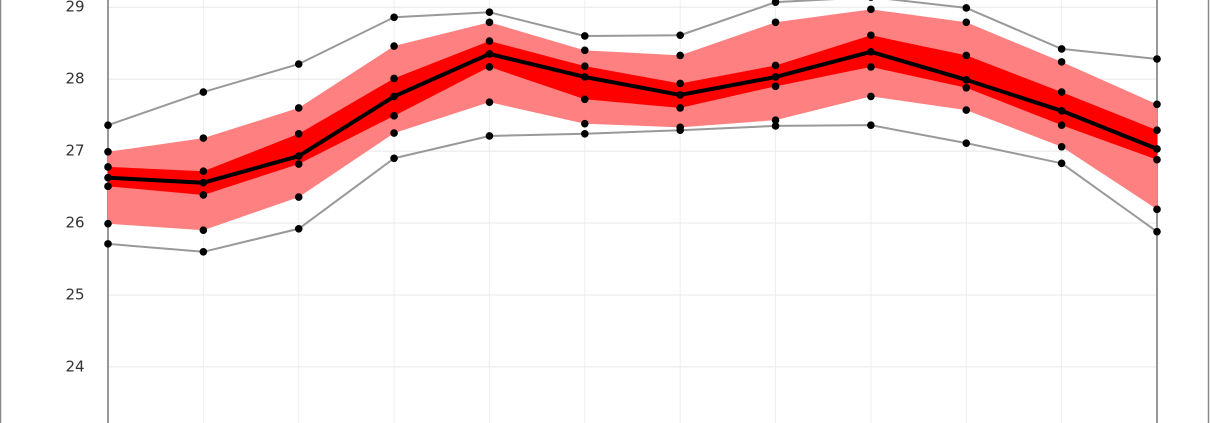 The width and height of the screenshot is (1210, 423). What do you see at coordinates (74, 366) in the screenshot?
I see `y-tick-label: 24` at bounding box center [74, 366].